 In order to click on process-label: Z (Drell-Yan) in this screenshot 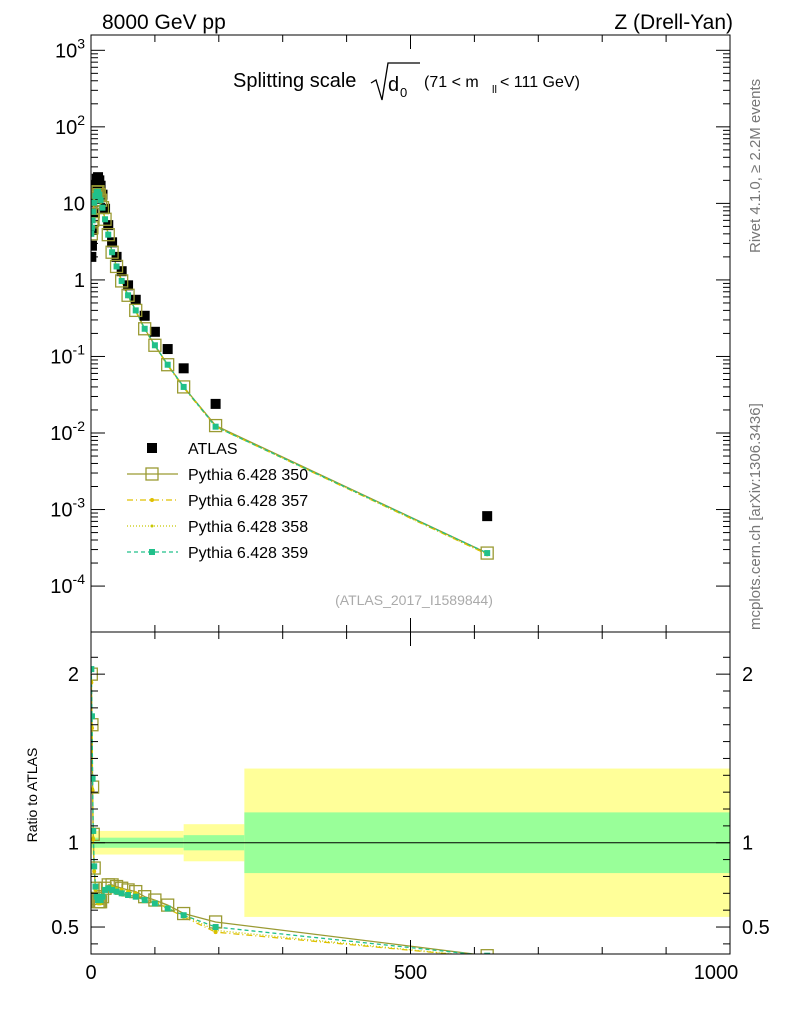, I will do `click(673, 22)`.